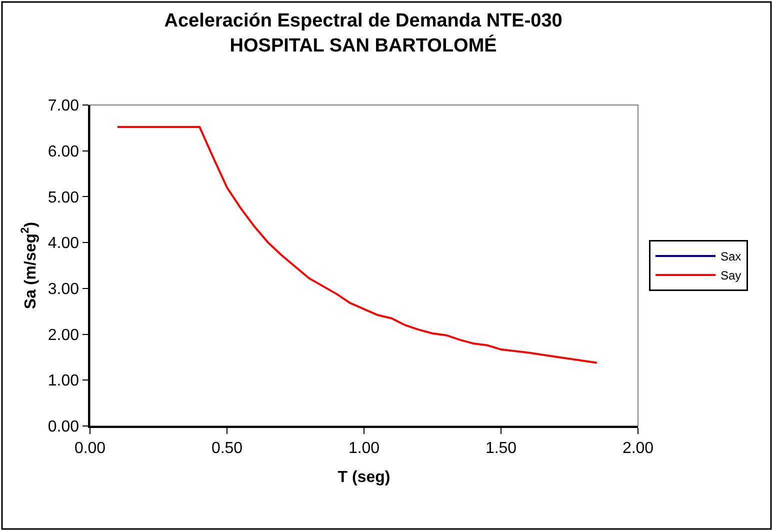 The width and height of the screenshot is (773, 531). I want to click on y-tick-label: 3.00, so click(64, 289).